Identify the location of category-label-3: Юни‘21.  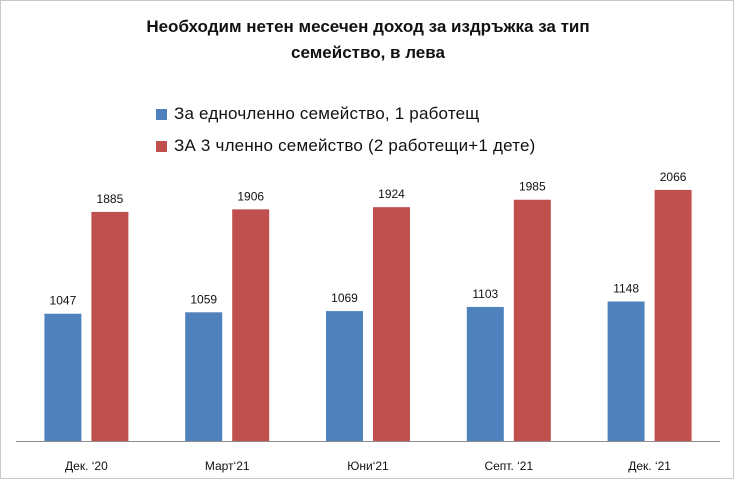
(368, 466).